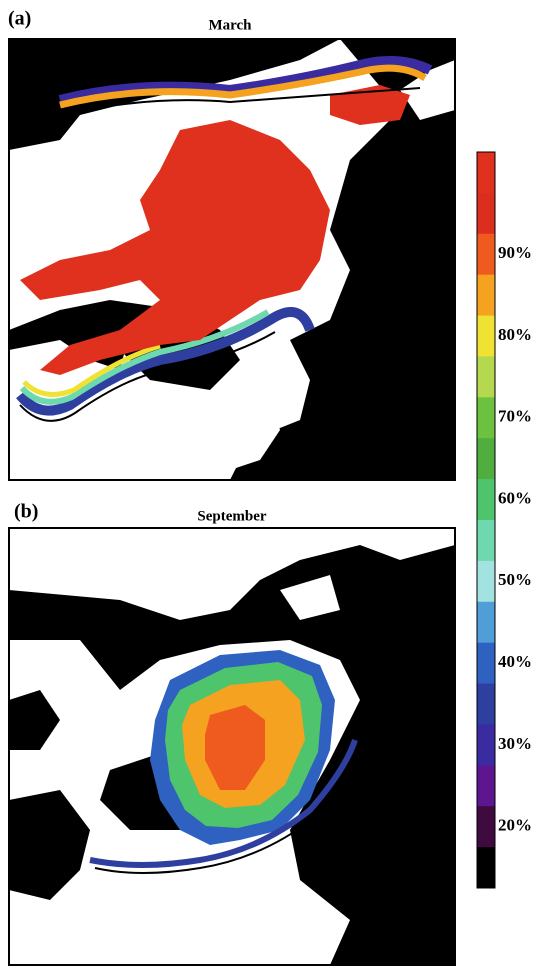  I want to click on colorbar-tick-label: 30%, so click(515, 743).